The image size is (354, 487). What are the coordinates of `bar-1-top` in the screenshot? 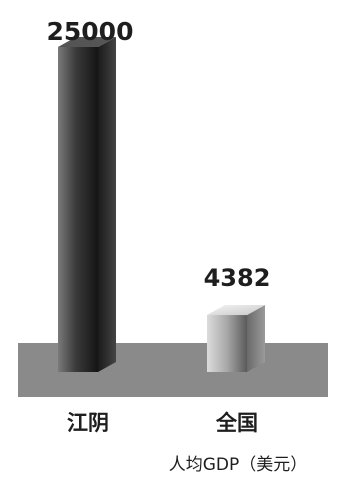 It's located at (87, 42).